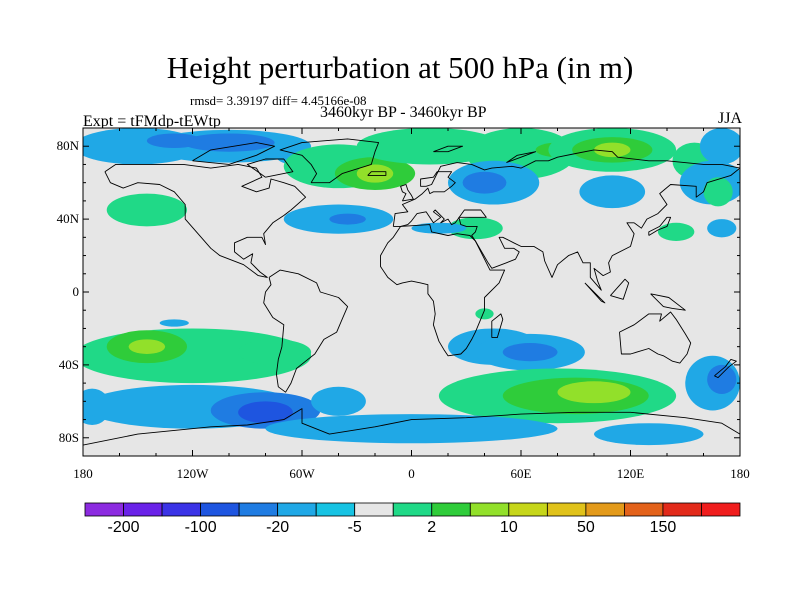 The width and height of the screenshot is (800, 600). What do you see at coordinates (586, 527) in the screenshot?
I see `colorbar-label: 50` at bounding box center [586, 527].